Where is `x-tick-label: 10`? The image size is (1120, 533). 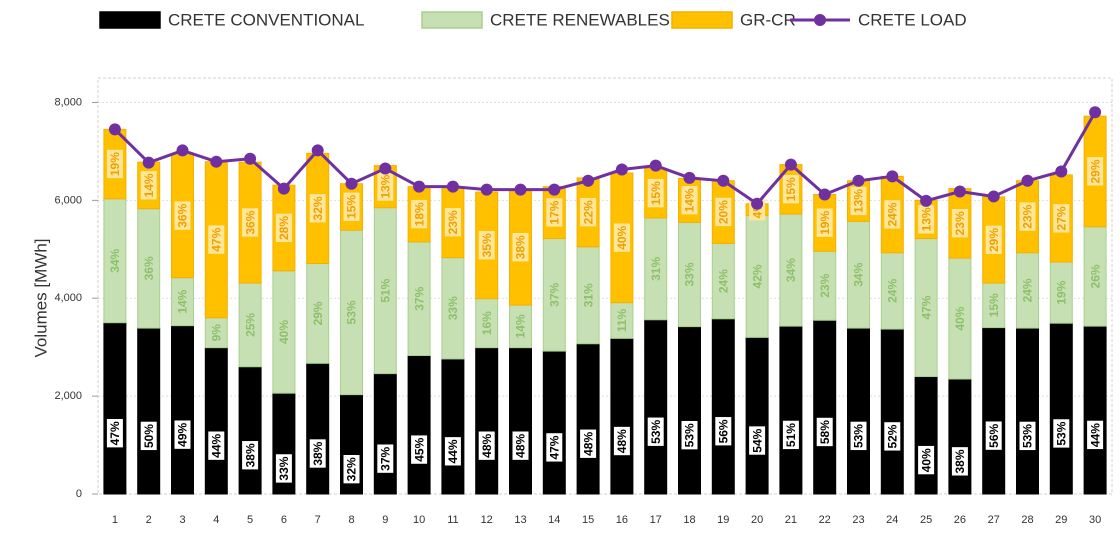 x-tick-label: 10 is located at coordinates (419, 520).